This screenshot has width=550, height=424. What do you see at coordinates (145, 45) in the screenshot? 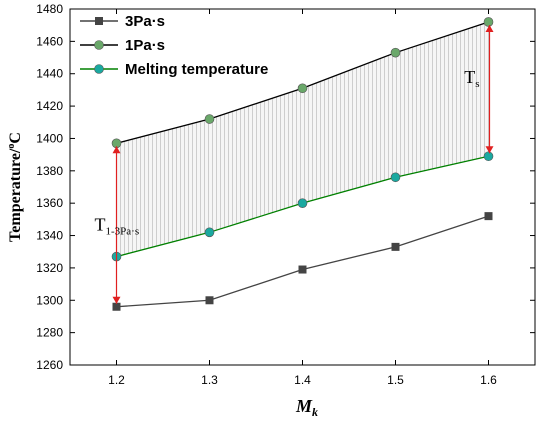
I see `legend-label: 1Pa·s` at bounding box center [145, 45].